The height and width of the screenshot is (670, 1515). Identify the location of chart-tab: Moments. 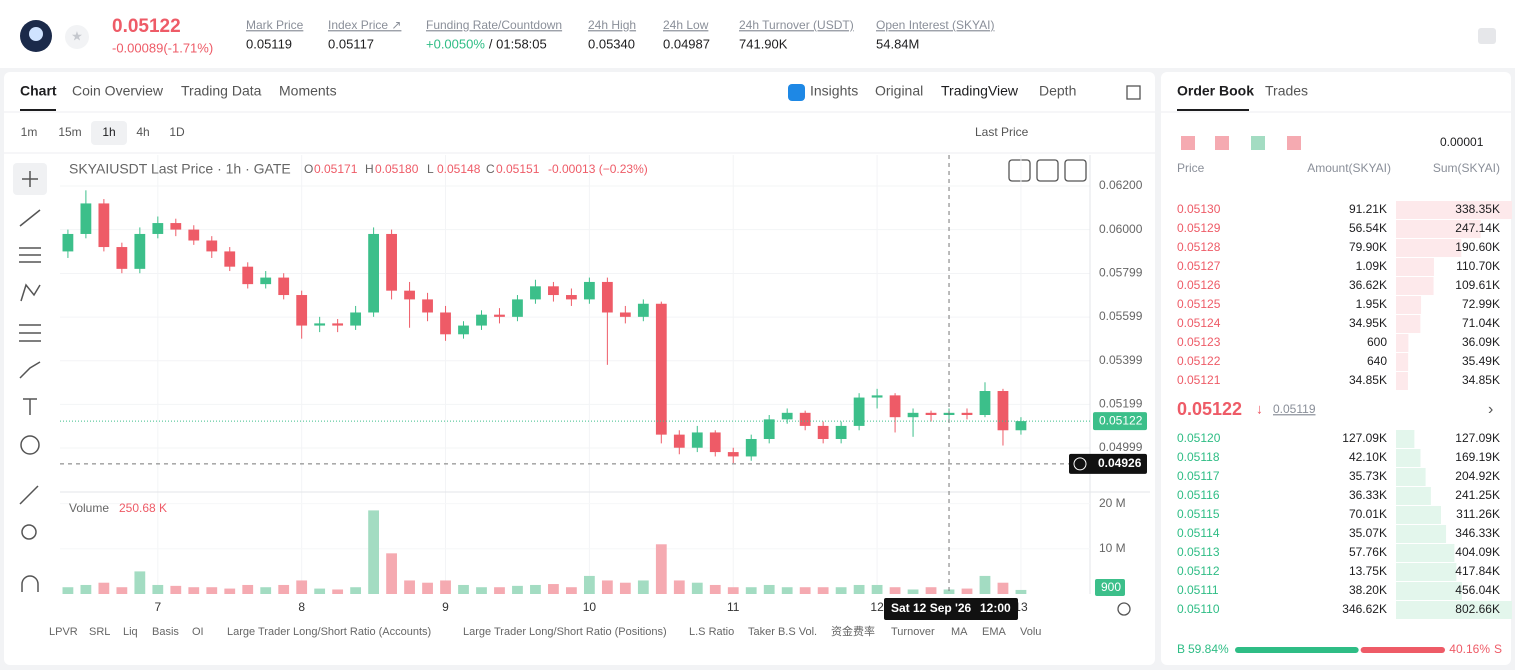
(308, 91).